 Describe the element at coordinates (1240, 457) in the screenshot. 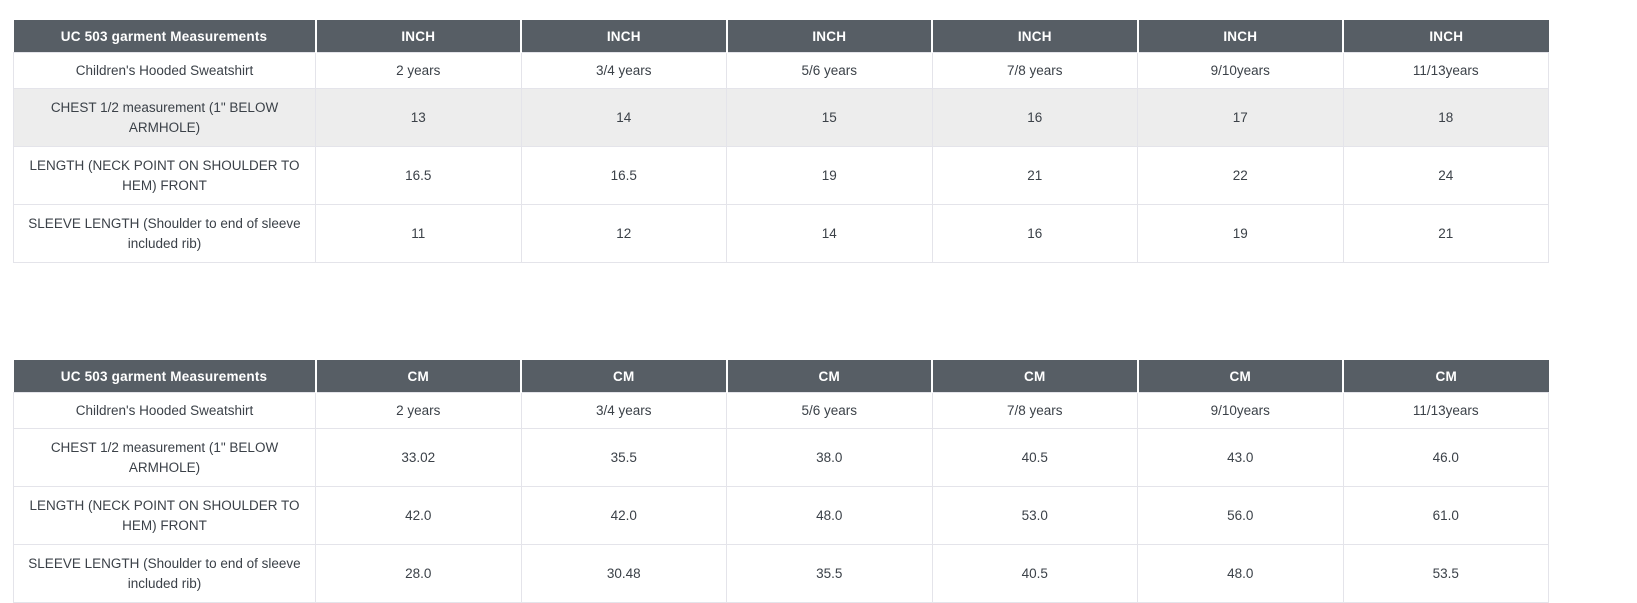

I see `measurement-value-cell: 43.0` at that location.